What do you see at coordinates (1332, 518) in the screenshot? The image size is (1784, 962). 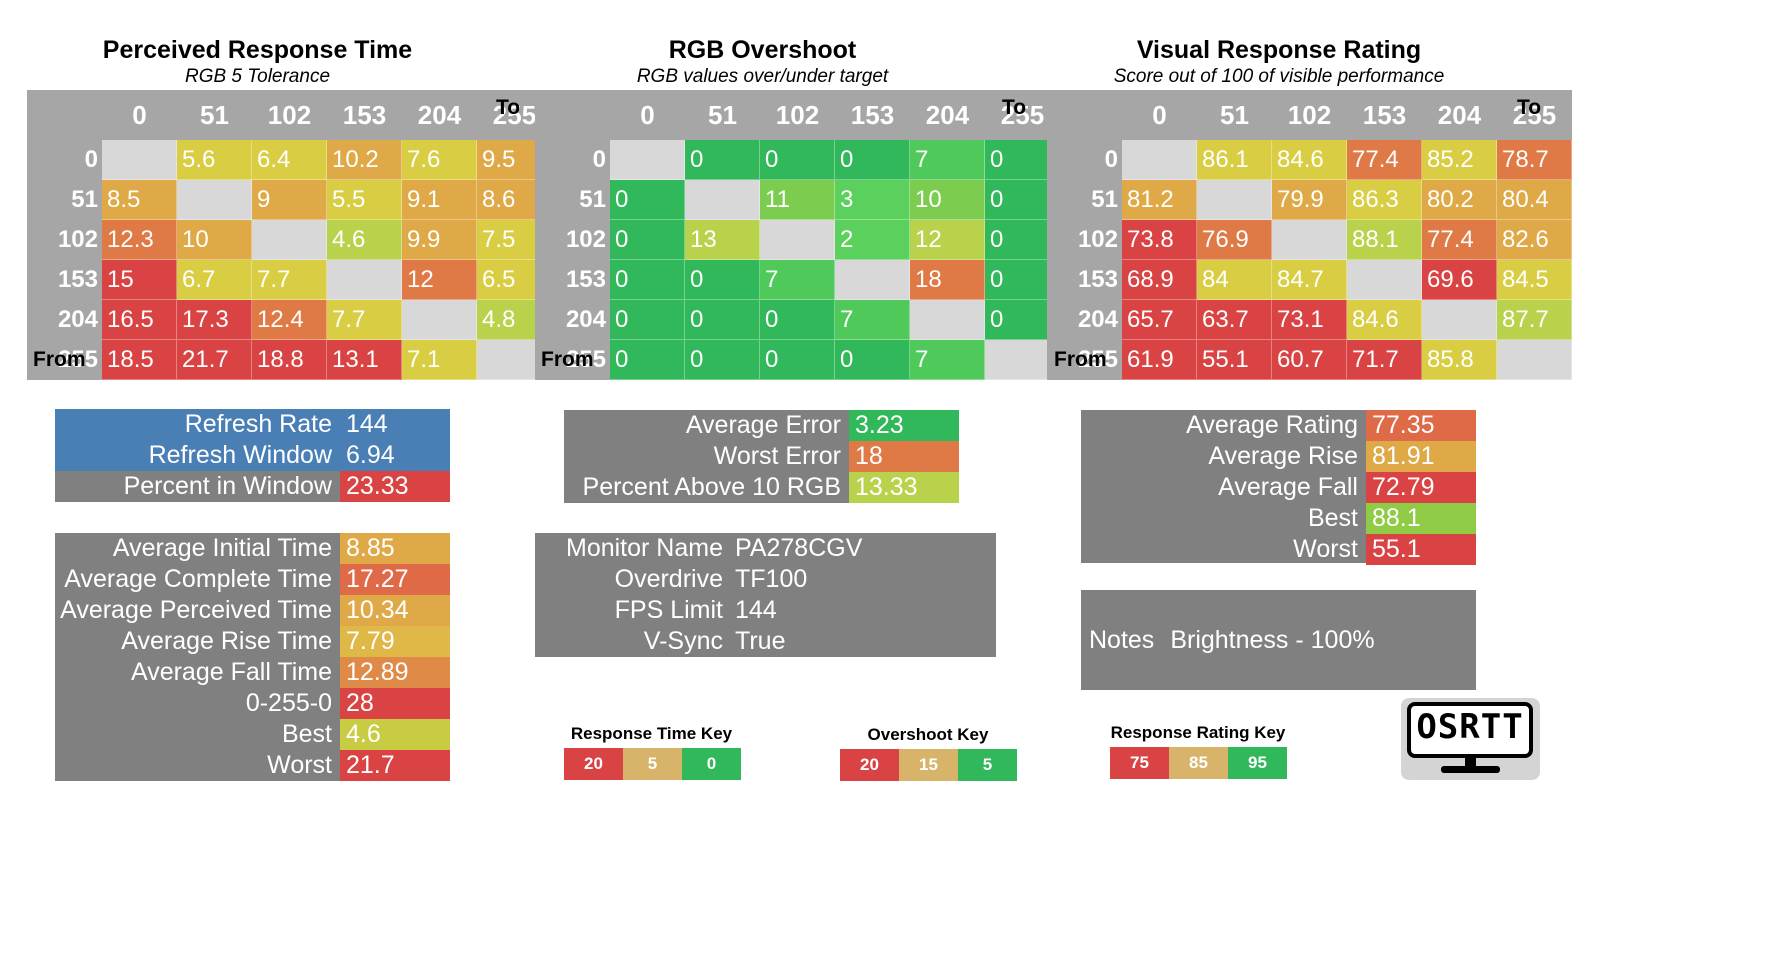 I see `rating-stat-label: Best` at bounding box center [1332, 518].